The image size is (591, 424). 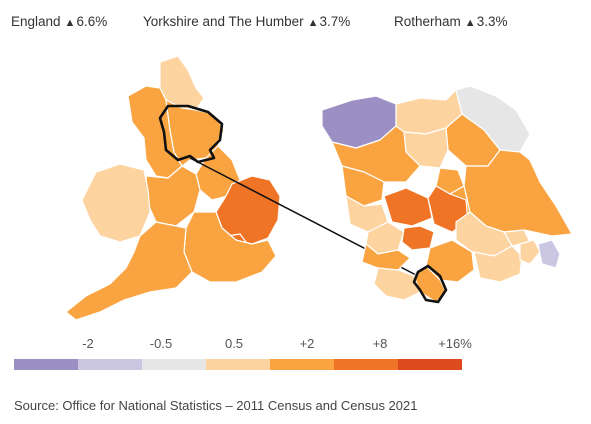 What do you see at coordinates (88, 343) in the screenshot?
I see `legend-label: -2` at bounding box center [88, 343].